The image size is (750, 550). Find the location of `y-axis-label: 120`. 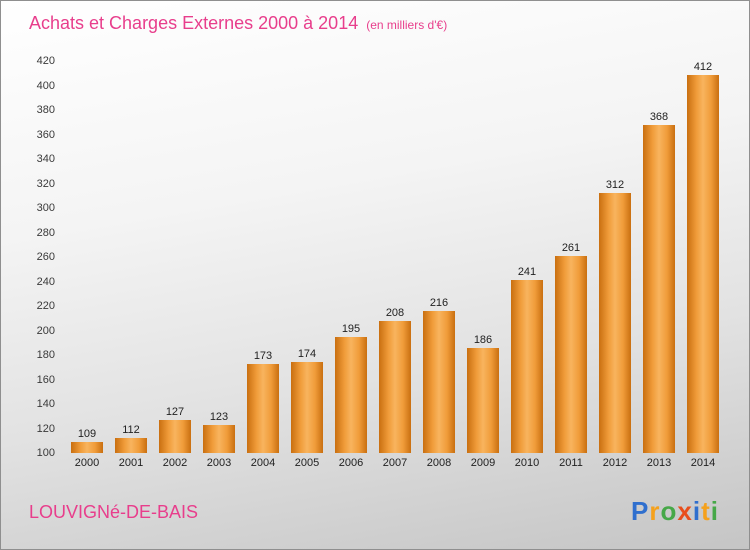

y-axis-label: 120 is located at coordinates (45, 428).